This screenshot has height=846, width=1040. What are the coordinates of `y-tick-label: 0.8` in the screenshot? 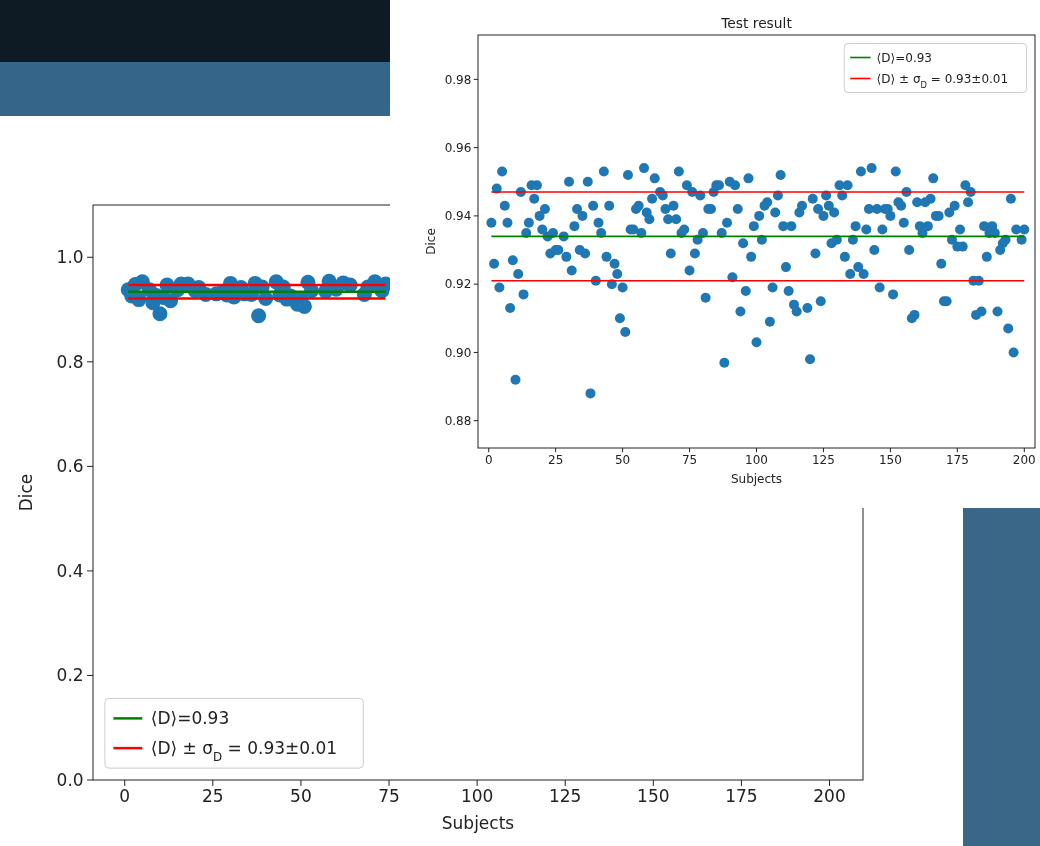 It's located at (70, 361).